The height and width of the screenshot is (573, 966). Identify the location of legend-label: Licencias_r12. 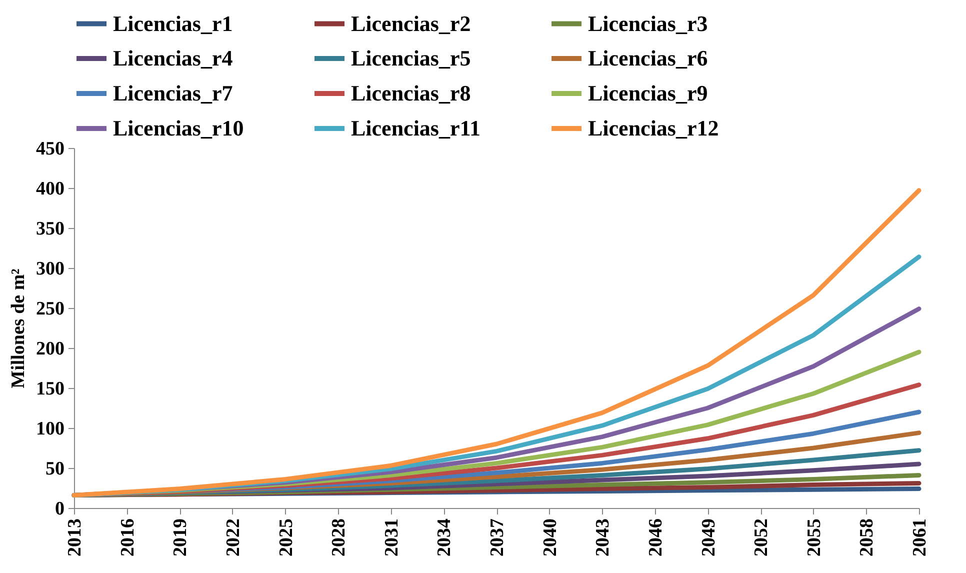
(653, 128).